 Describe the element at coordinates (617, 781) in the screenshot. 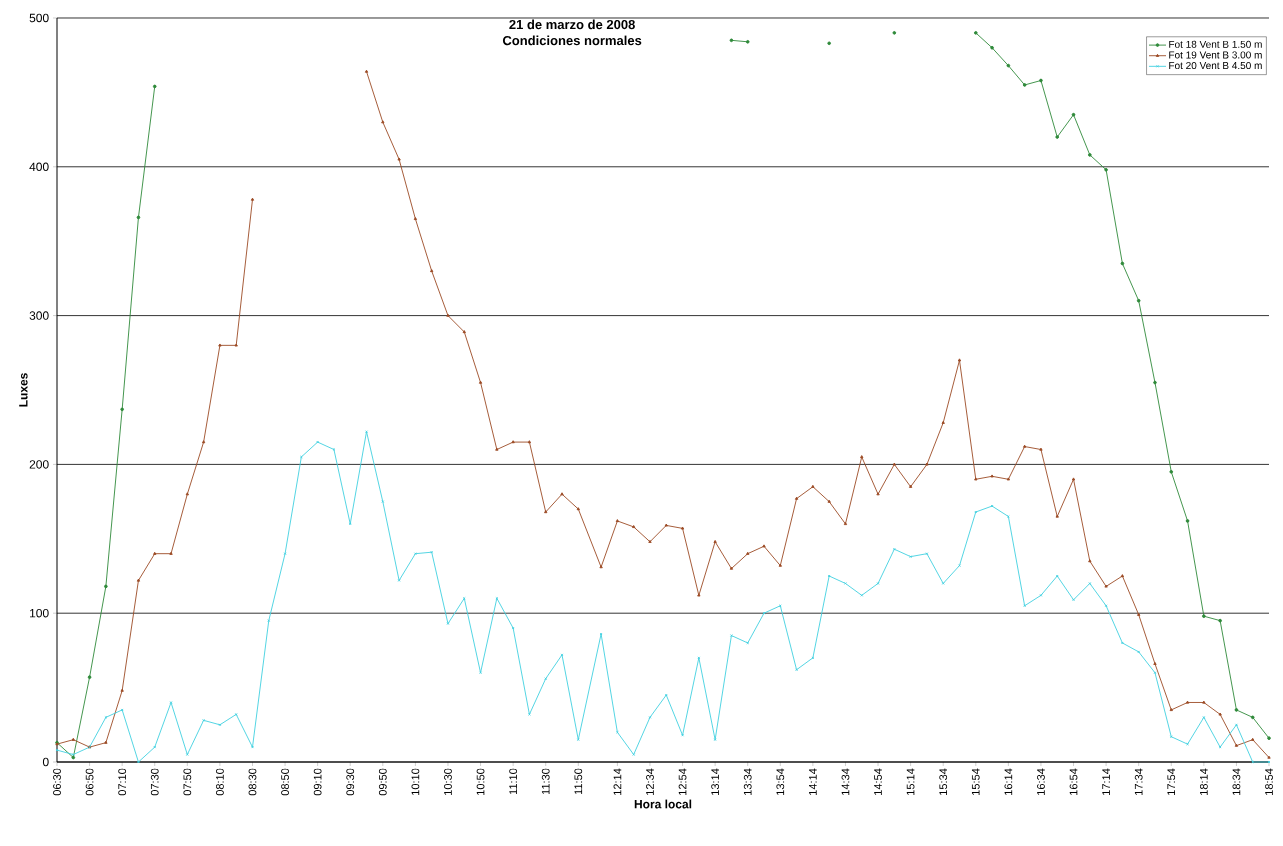

I see `x-tick-label: 12:14` at that location.